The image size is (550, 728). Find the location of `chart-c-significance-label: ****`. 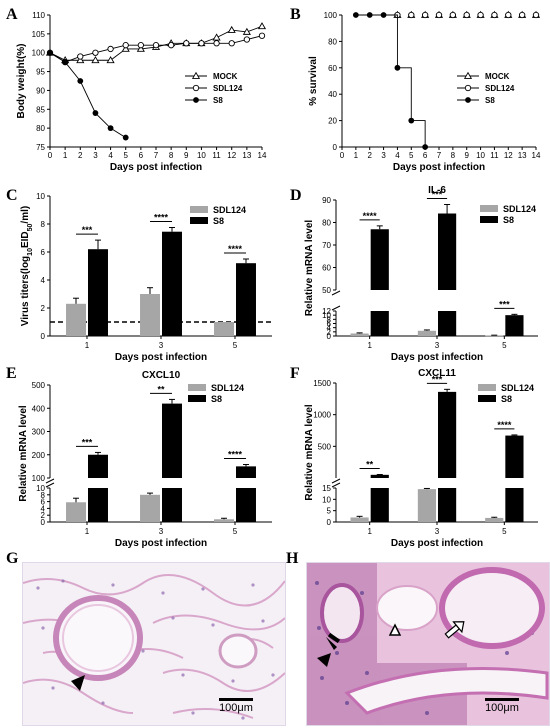

chart-c-significance-label: **** is located at coordinates (161, 218).